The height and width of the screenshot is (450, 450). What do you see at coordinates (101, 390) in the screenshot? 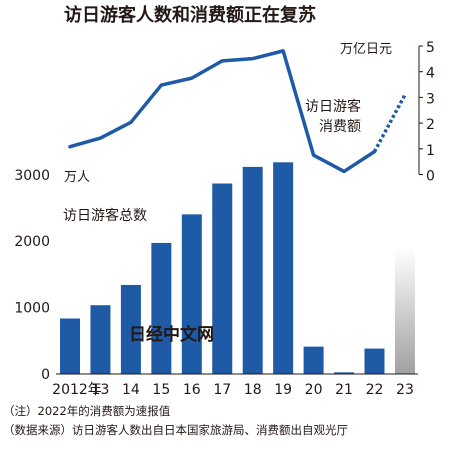
I see `x-tick-label: 13` at bounding box center [101, 390].